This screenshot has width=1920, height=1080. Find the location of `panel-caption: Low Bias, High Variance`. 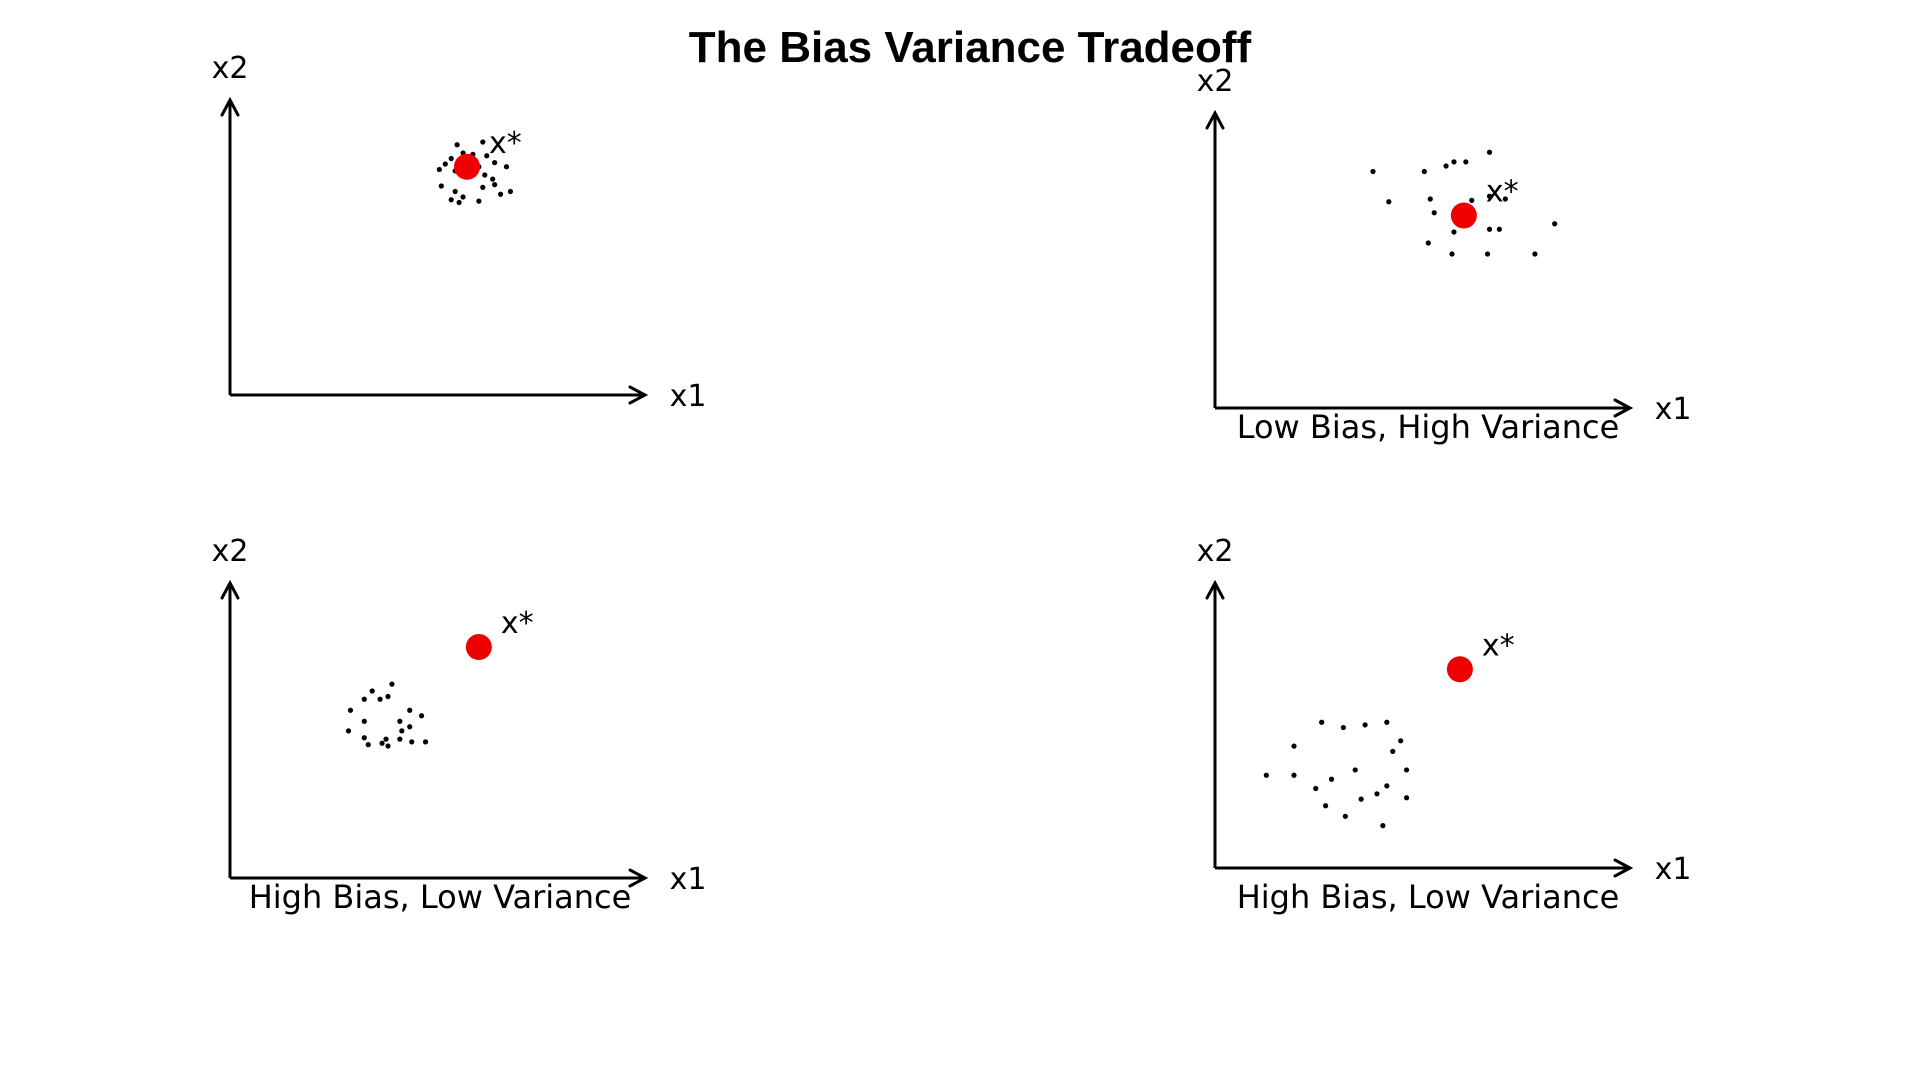

panel-caption: Low Bias, High Variance is located at coordinates (1428, 427).